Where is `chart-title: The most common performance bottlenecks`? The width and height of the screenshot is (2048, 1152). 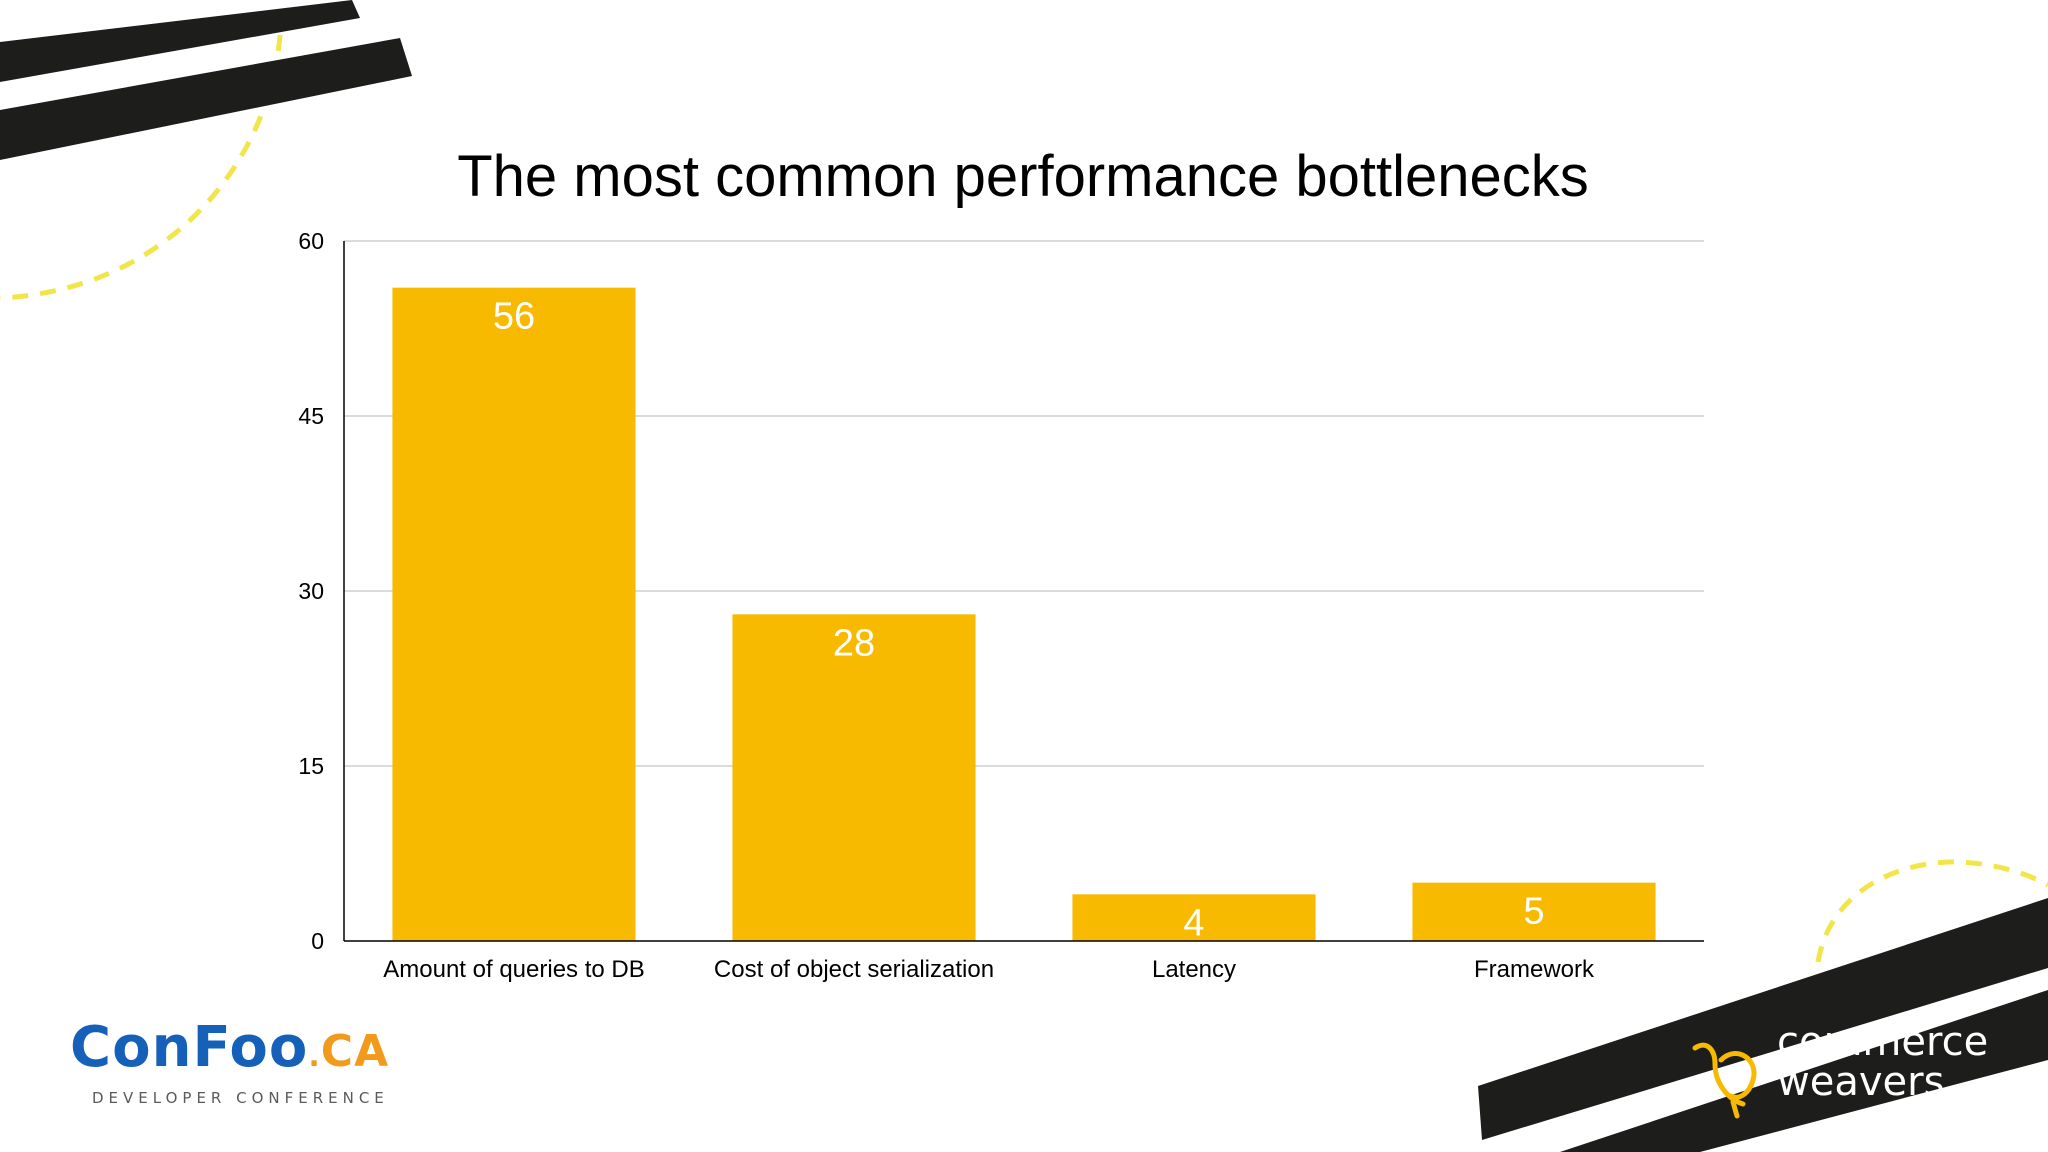 chart-title: The most common performance bottlenecks is located at coordinates (1022, 176).